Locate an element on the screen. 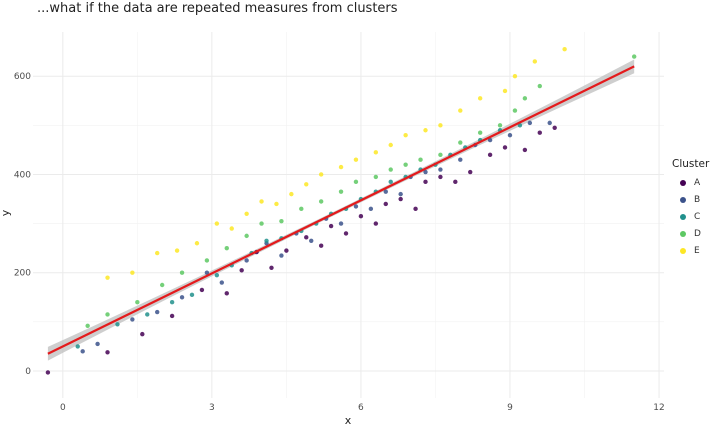 The width and height of the screenshot is (720, 432). x-tick-label: 6 is located at coordinates (361, 408).